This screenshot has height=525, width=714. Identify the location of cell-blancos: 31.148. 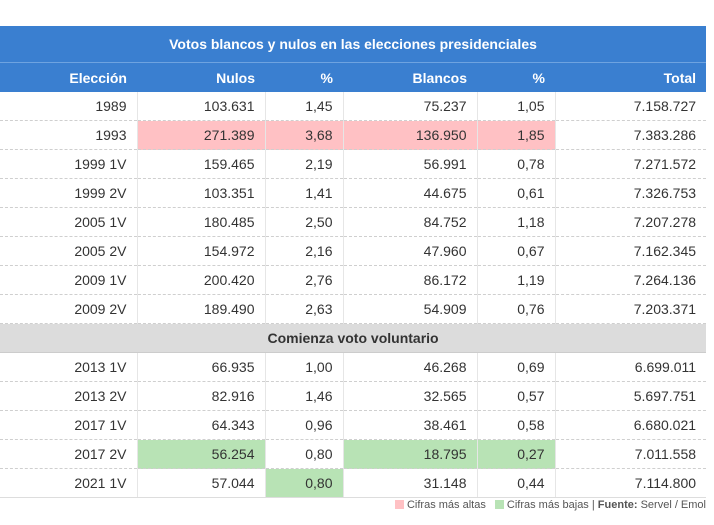
(410, 483).